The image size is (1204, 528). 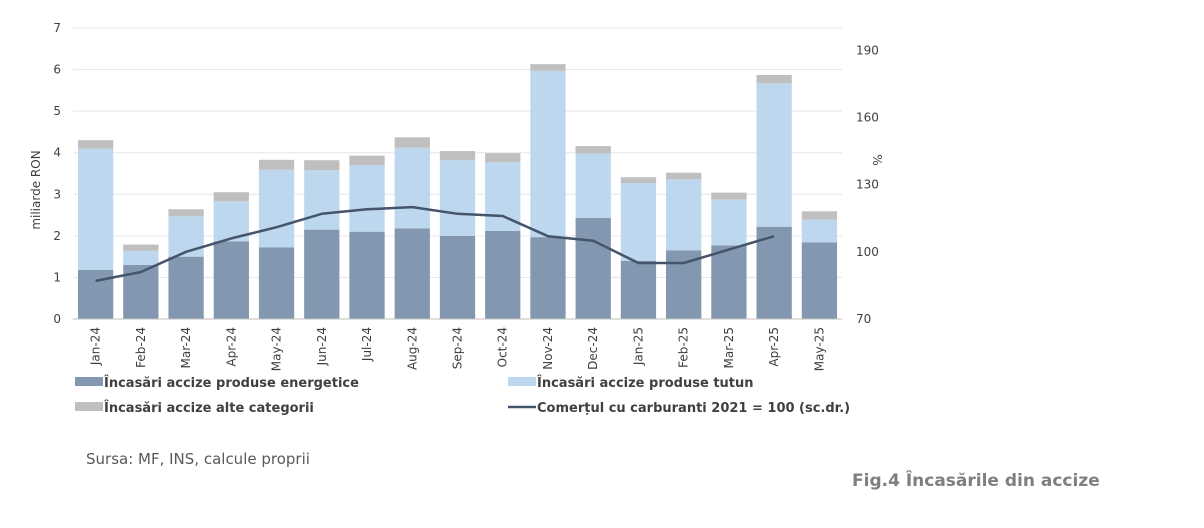 I want to click on y2-tick-label: 190, so click(x=867, y=50).